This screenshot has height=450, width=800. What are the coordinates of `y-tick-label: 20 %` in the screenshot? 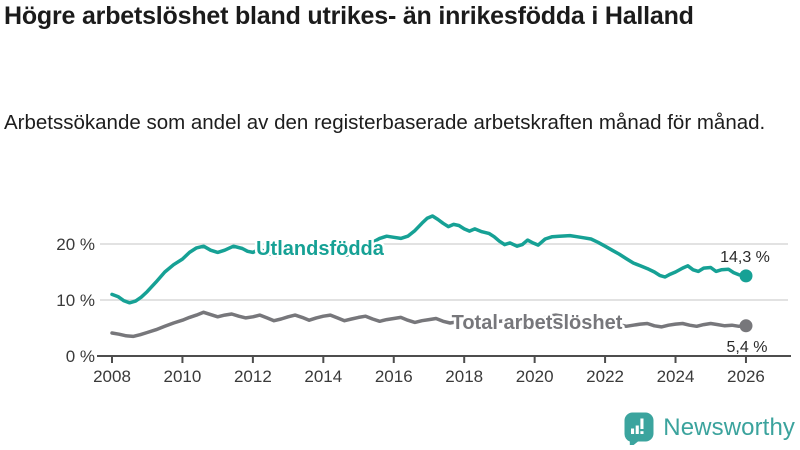 It's located at (75, 244).